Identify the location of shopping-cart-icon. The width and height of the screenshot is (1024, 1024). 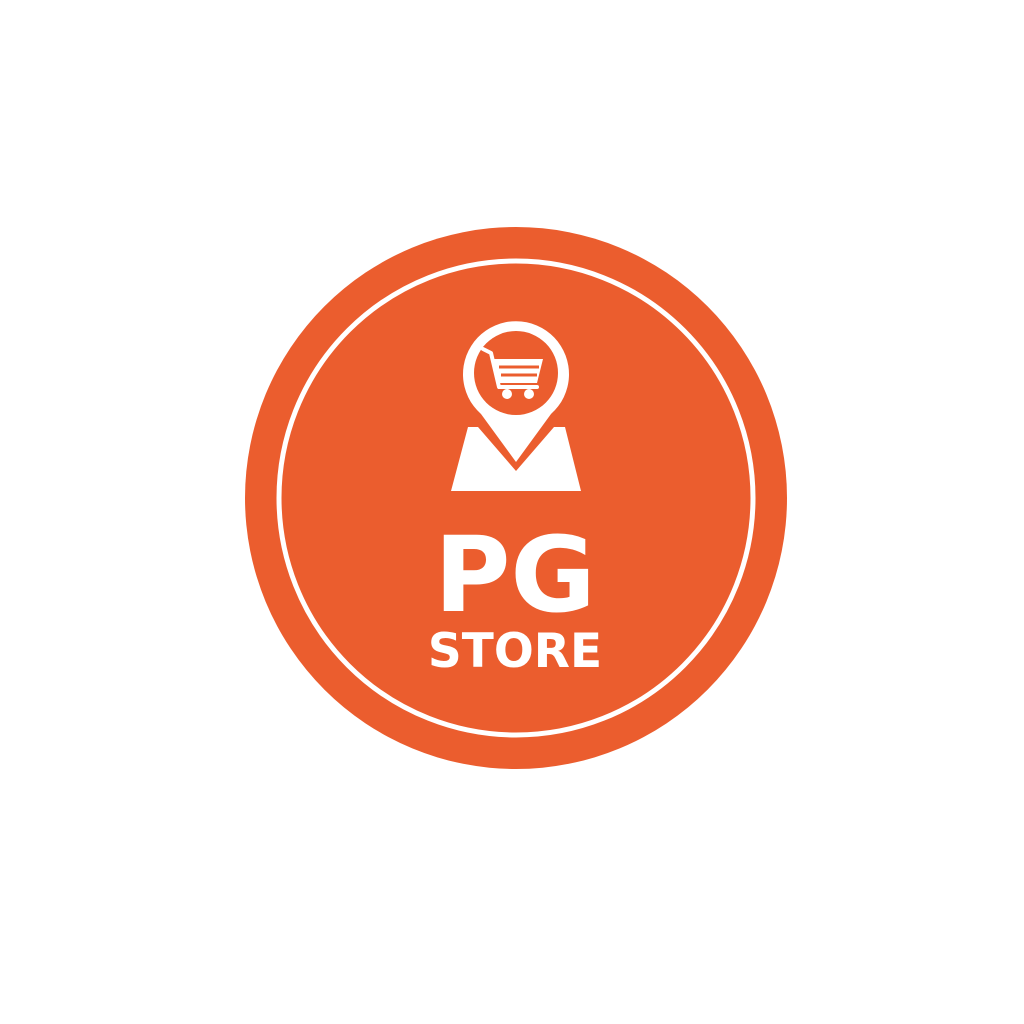
(512, 373).